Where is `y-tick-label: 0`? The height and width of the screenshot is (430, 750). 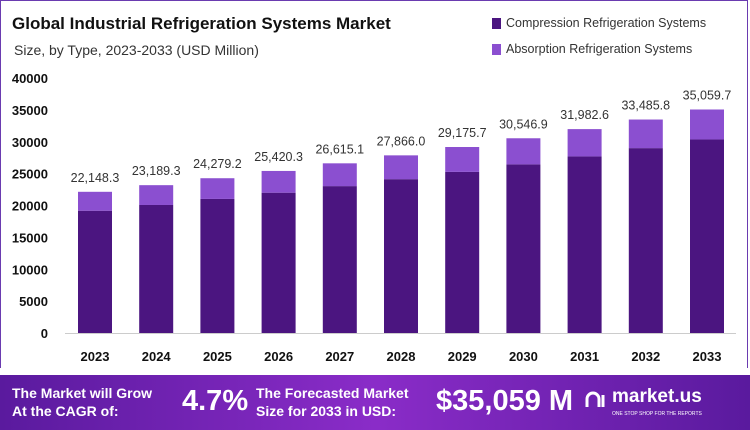 y-tick-label: 0 is located at coordinates (44, 333).